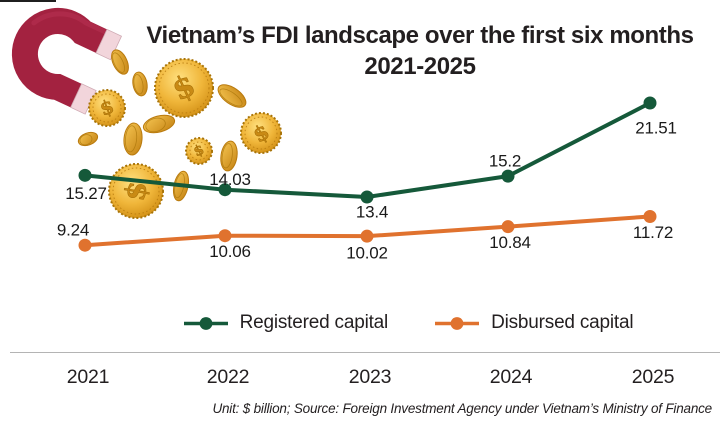 The height and width of the screenshot is (437, 724). I want to click on legend-item-registered-capital: Registered capital, so click(285, 323).